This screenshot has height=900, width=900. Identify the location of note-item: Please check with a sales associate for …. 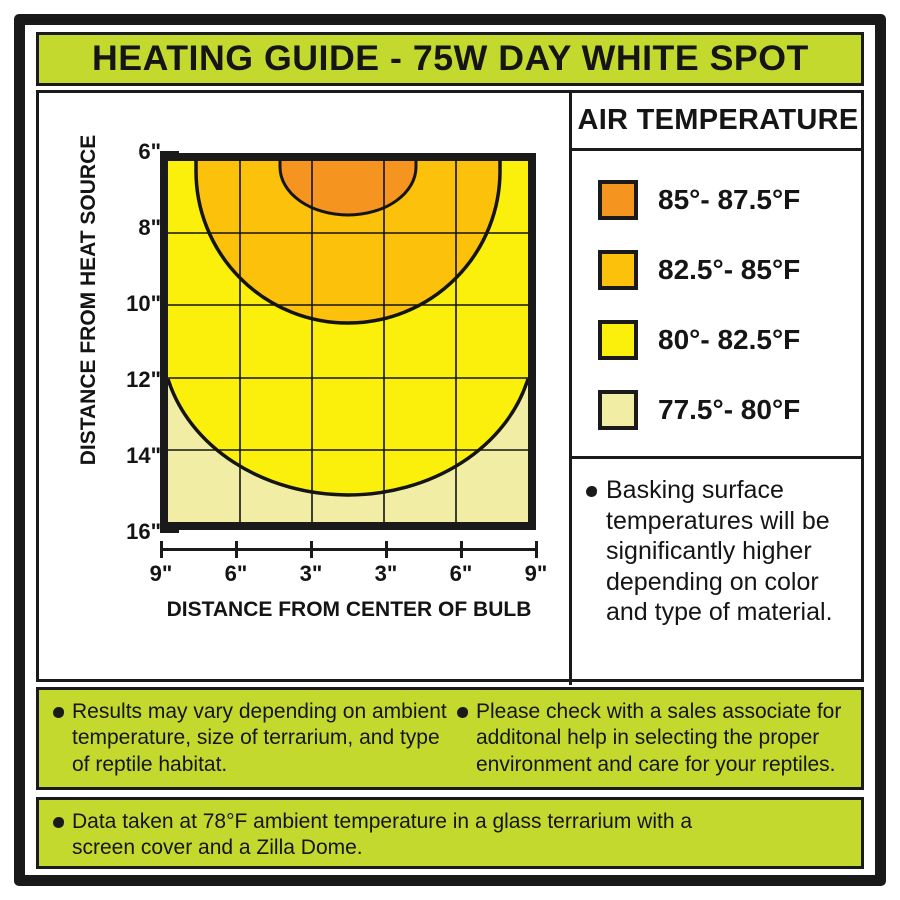
(656, 738).